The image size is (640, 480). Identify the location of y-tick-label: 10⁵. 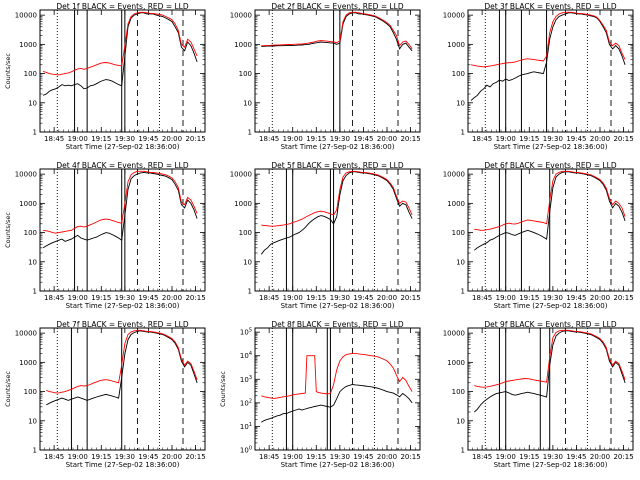
(246, 332).